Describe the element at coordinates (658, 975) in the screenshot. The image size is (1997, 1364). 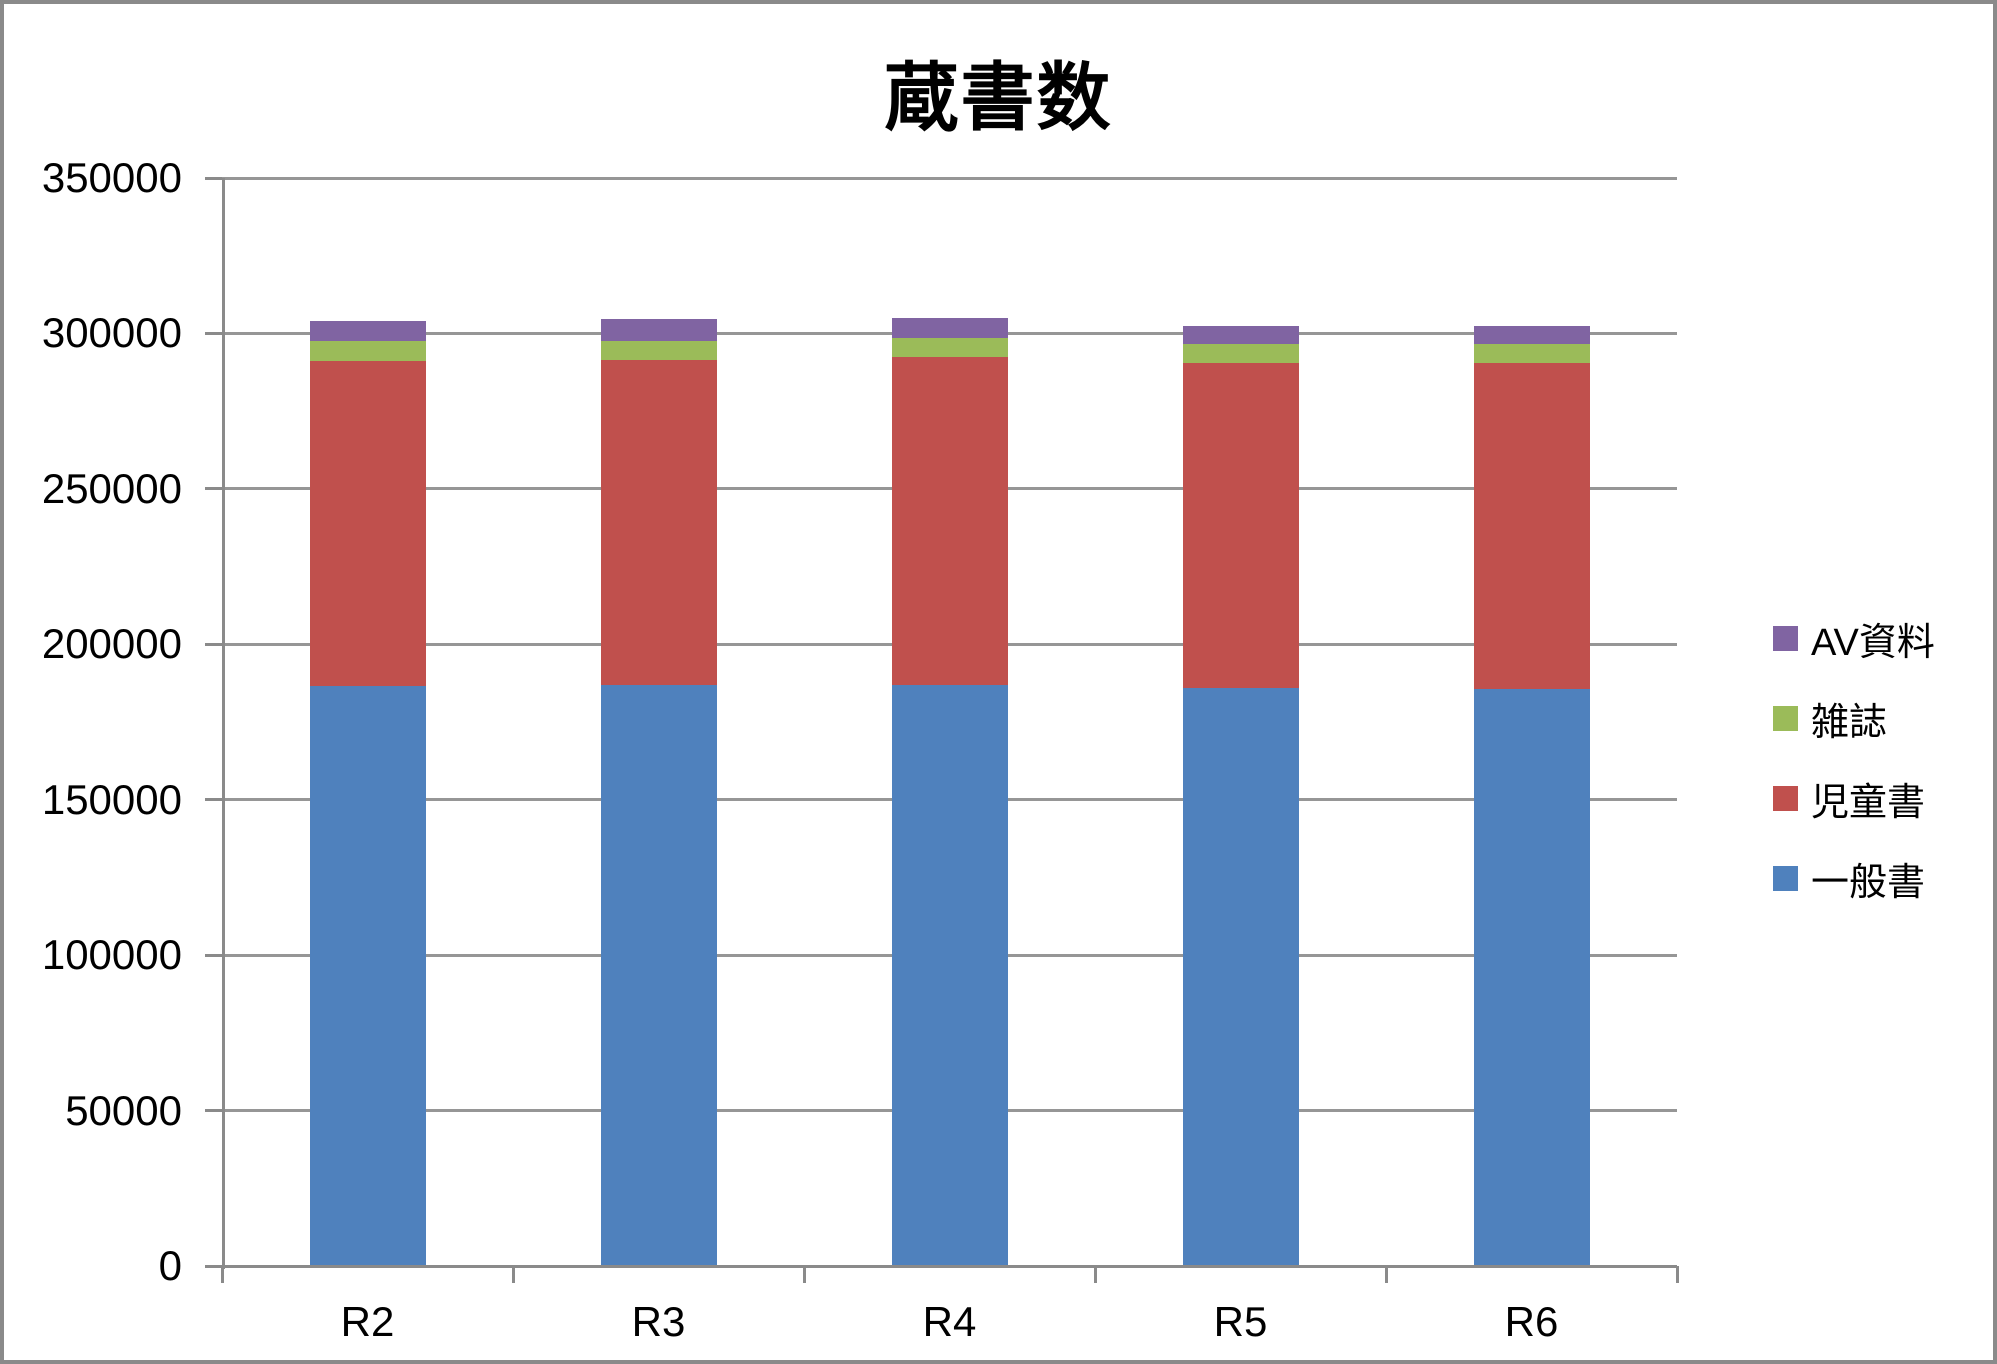
I see `bar-segment-一般書-R3` at that location.